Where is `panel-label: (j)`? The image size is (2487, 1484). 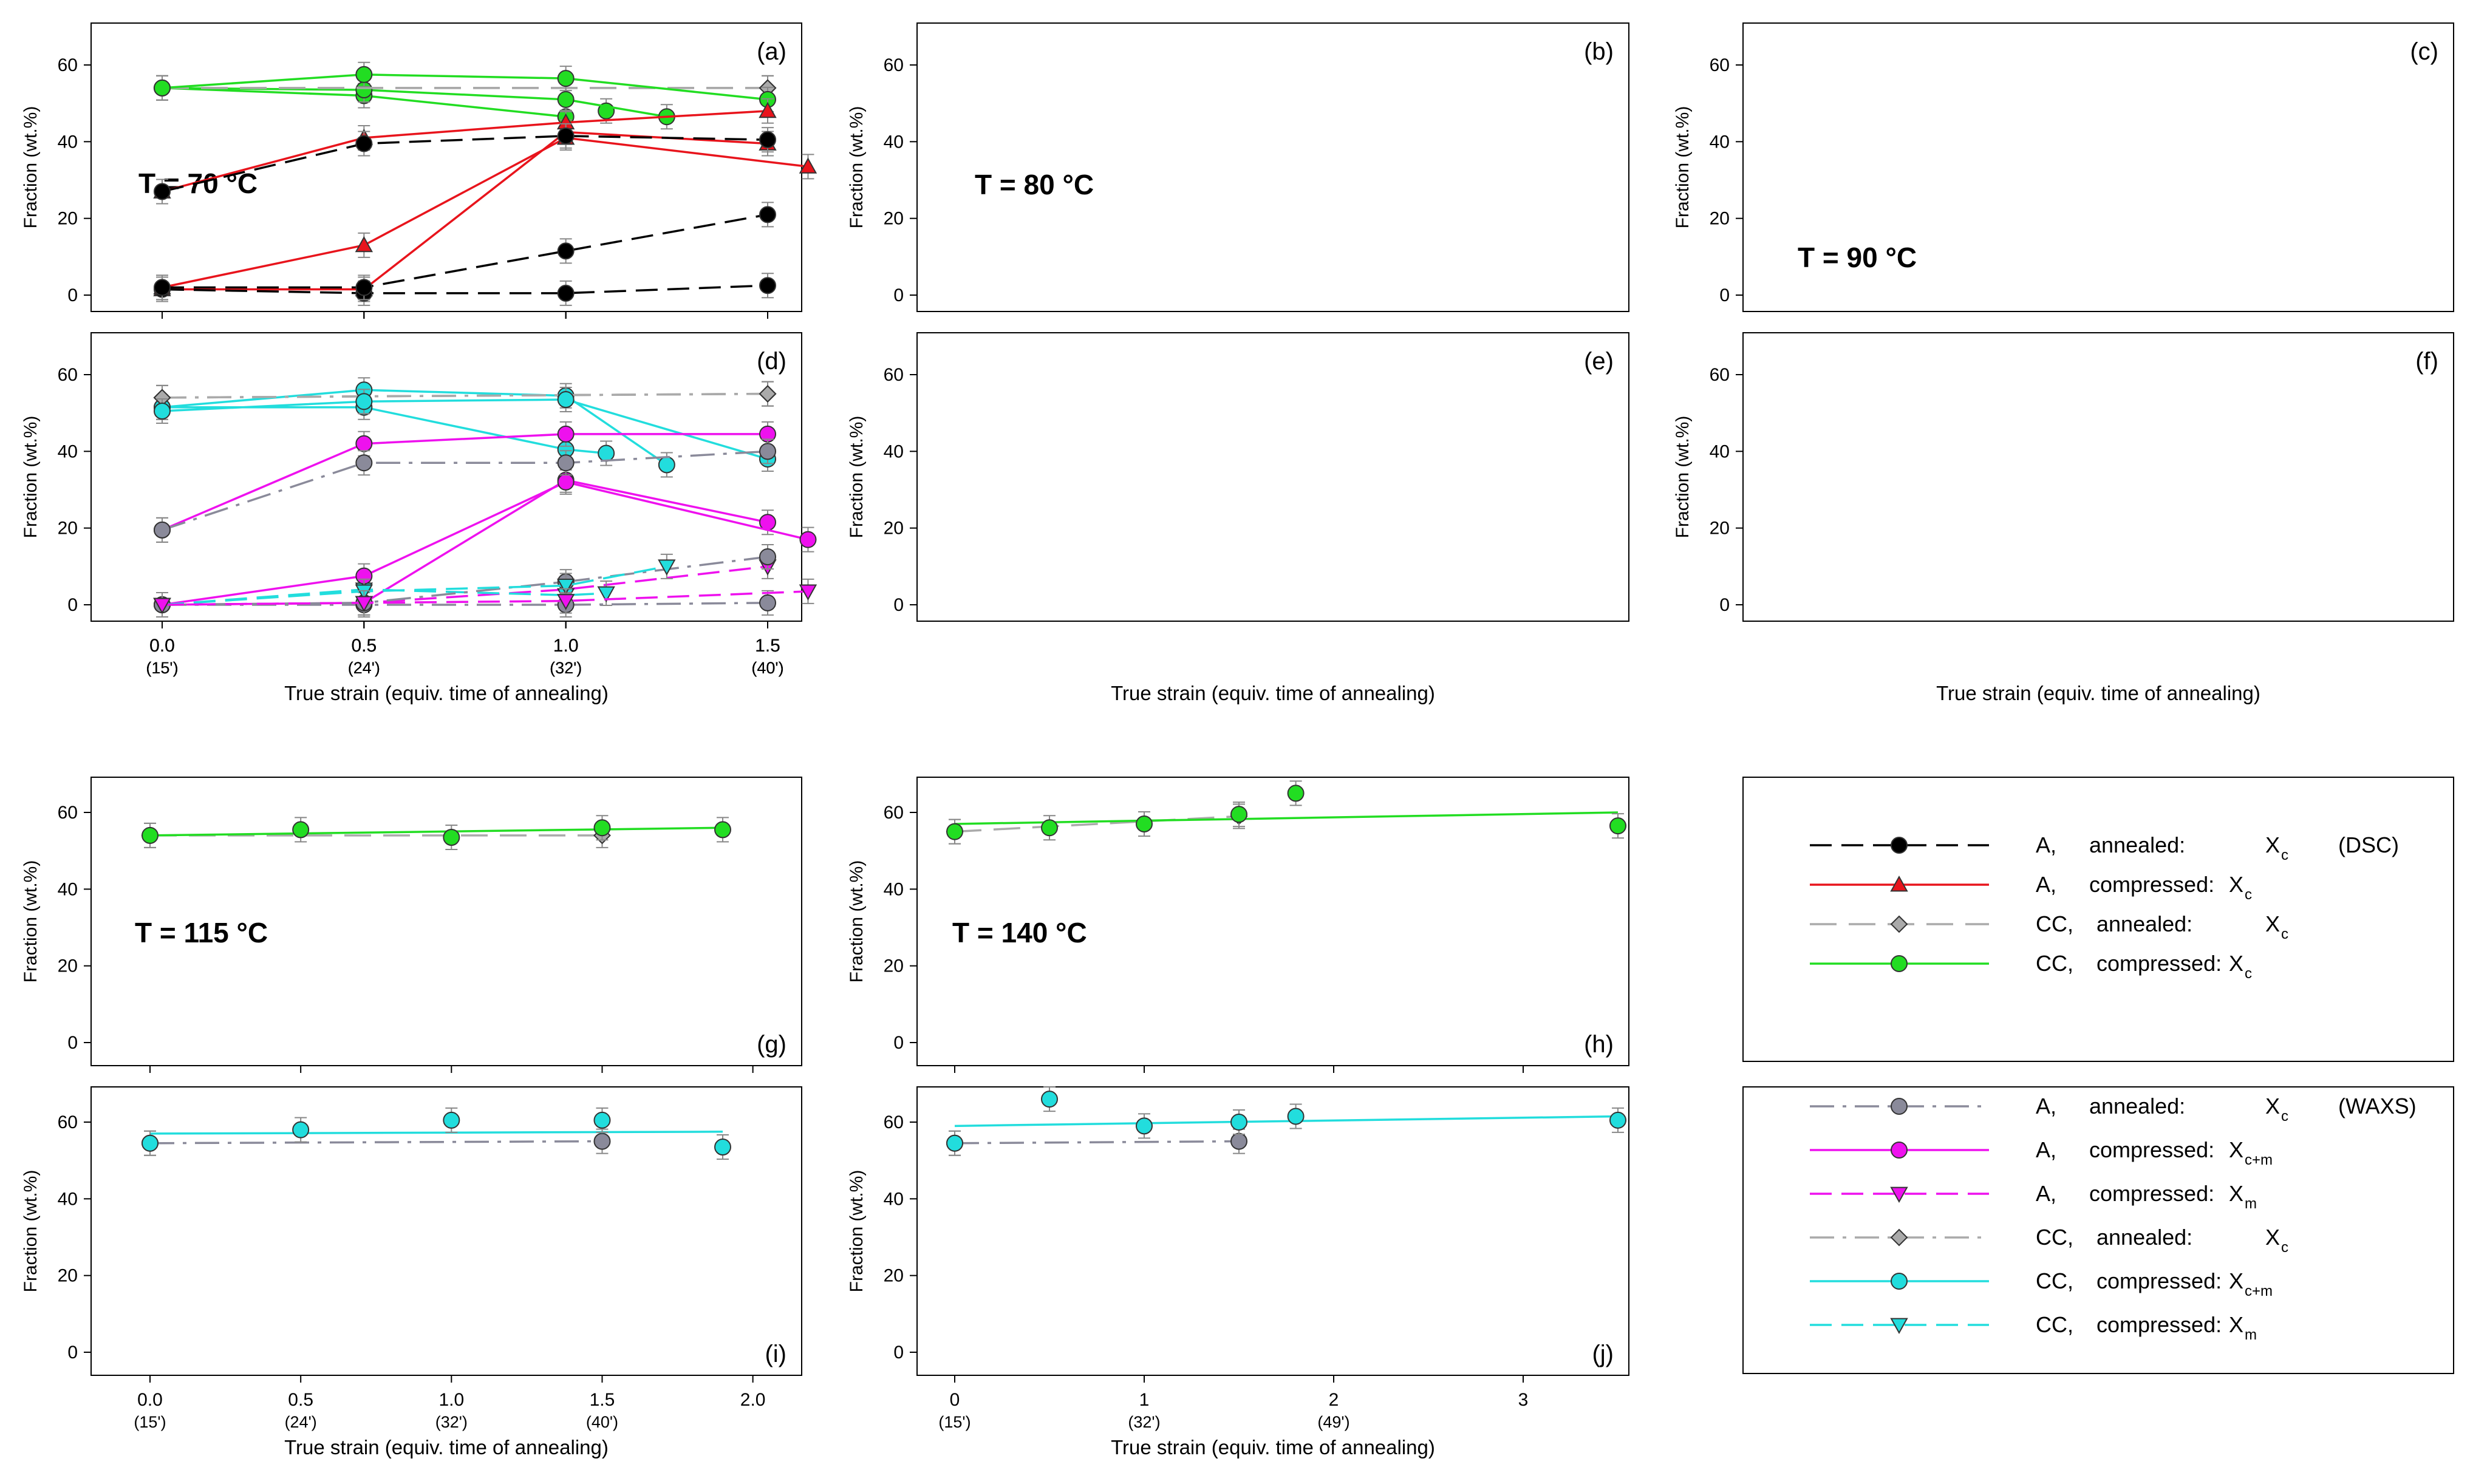 panel-label: (j) is located at coordinates (1603, 1354).